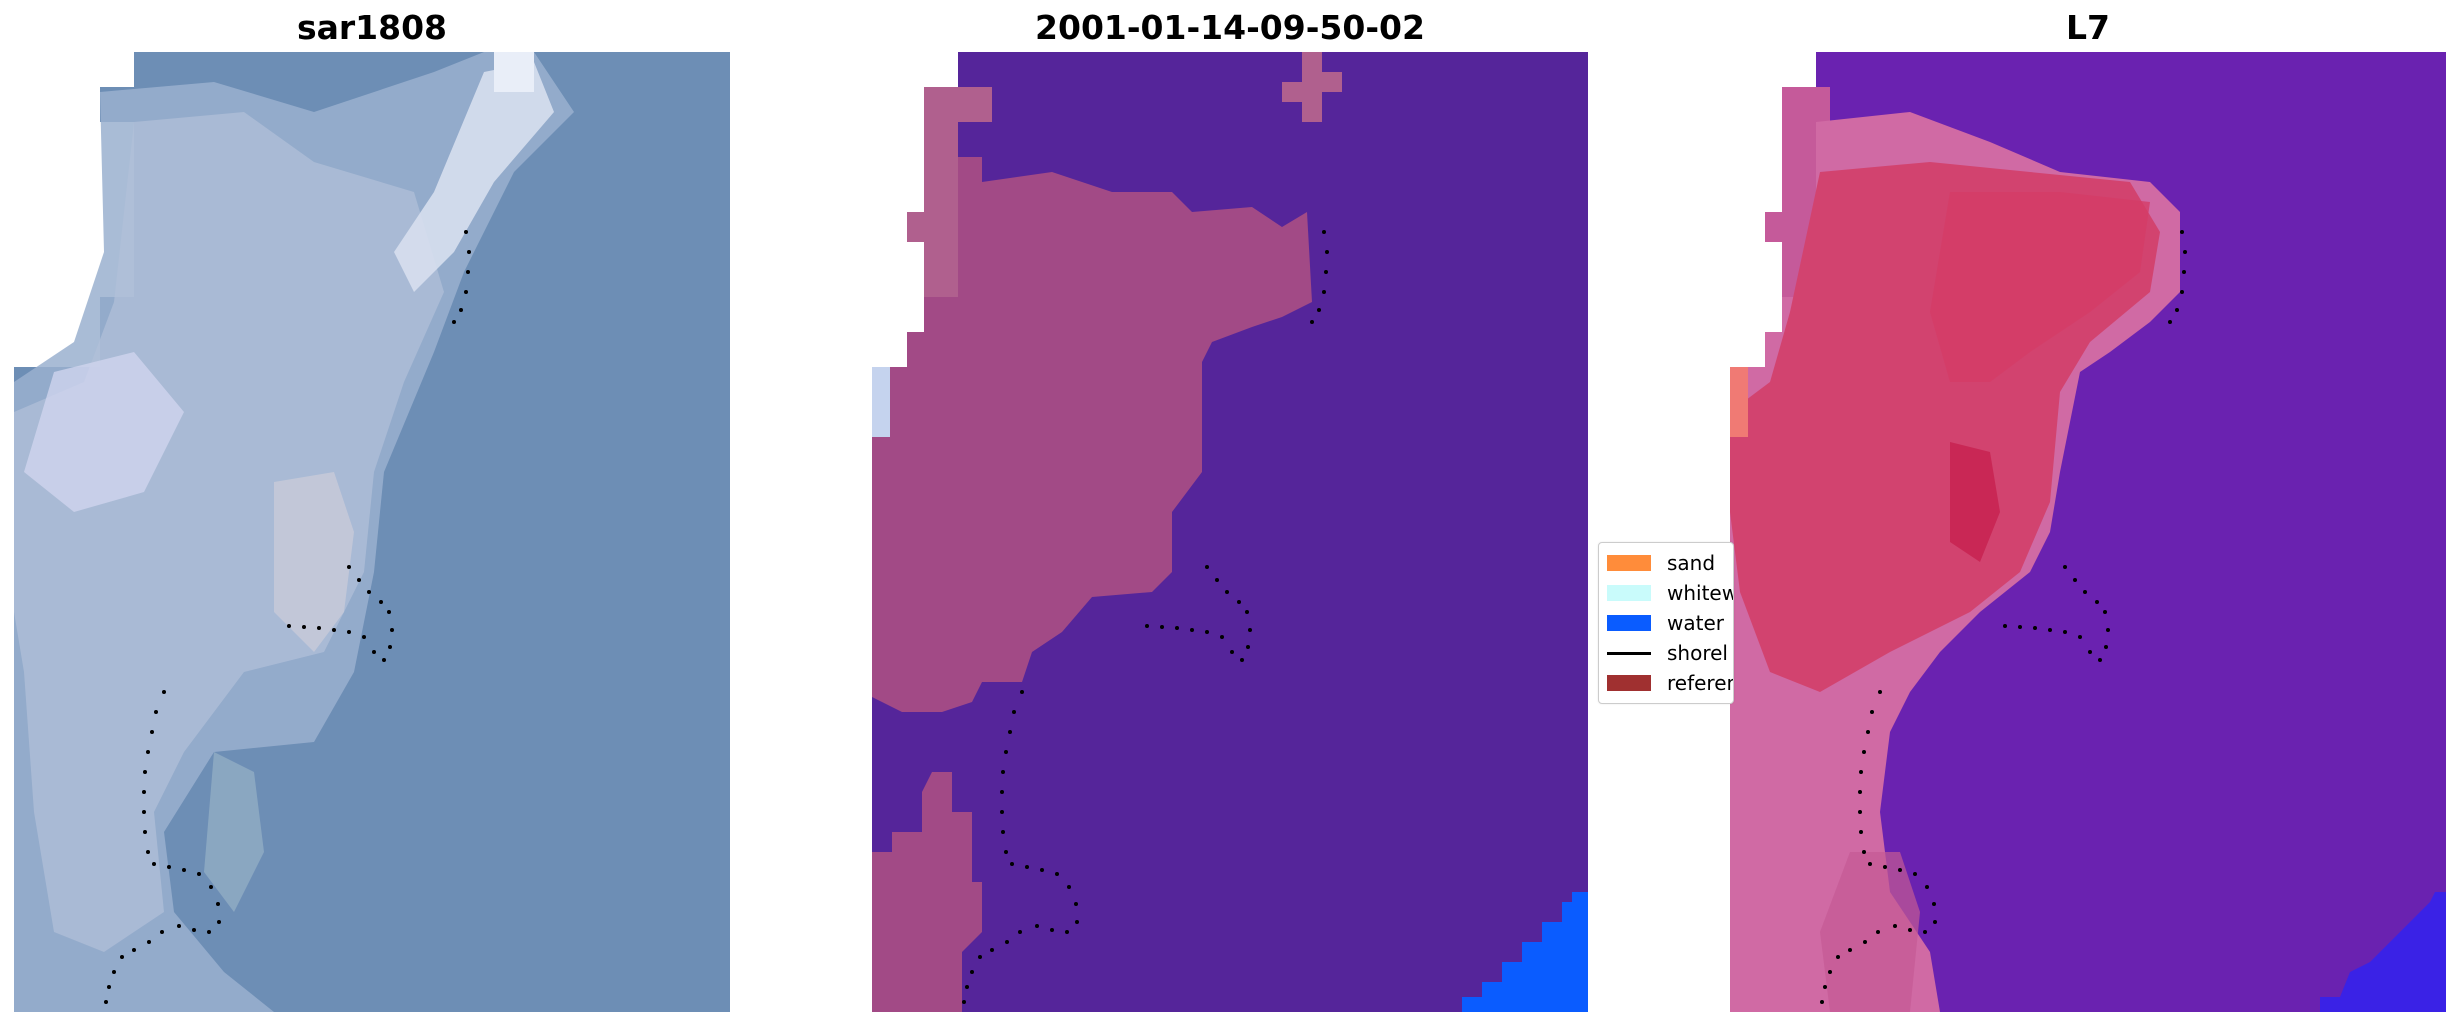 Image resolution: width=2460 pixels, height=1027 pixels. I want to click on whitewater-swatch, so click(1629, 593).